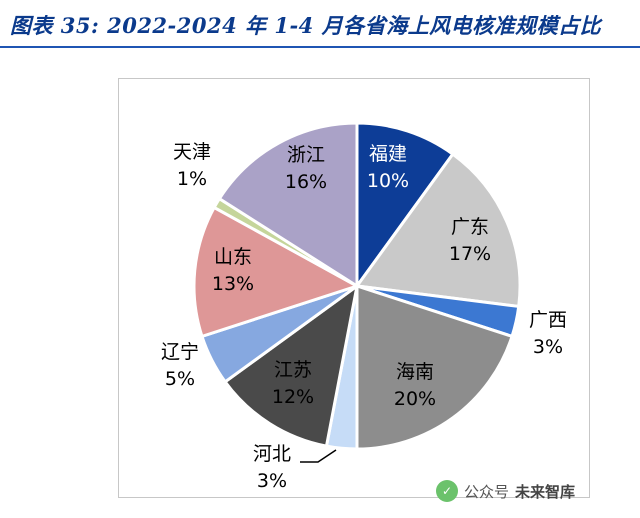 The height and width of the screenshot is (518, 640). Describe the element at coordinates (180, 379) in the screenshot. I see `slice-label-value: 5%` at that location.